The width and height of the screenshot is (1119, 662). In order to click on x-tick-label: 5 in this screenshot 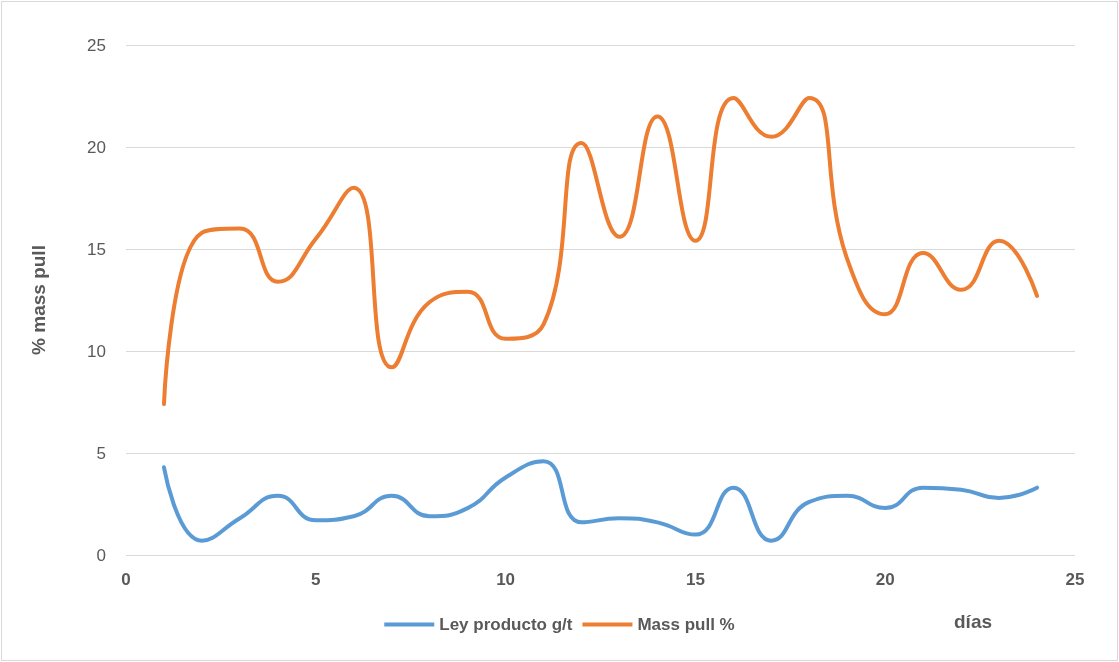, I will do `click(316, 579)`.